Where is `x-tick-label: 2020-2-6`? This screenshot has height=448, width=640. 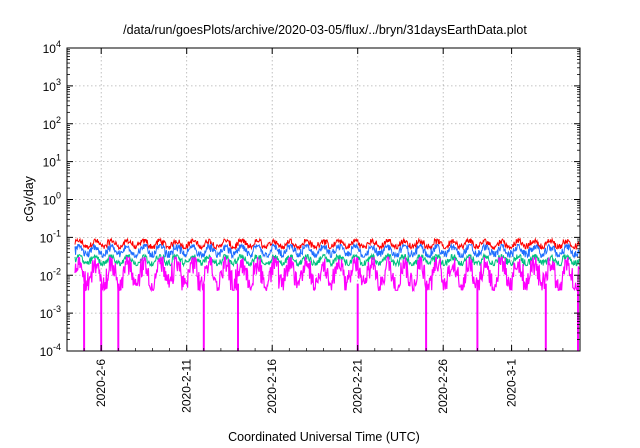
x-tick-label: 2020-2-6 is located at coordinates (101, 383).